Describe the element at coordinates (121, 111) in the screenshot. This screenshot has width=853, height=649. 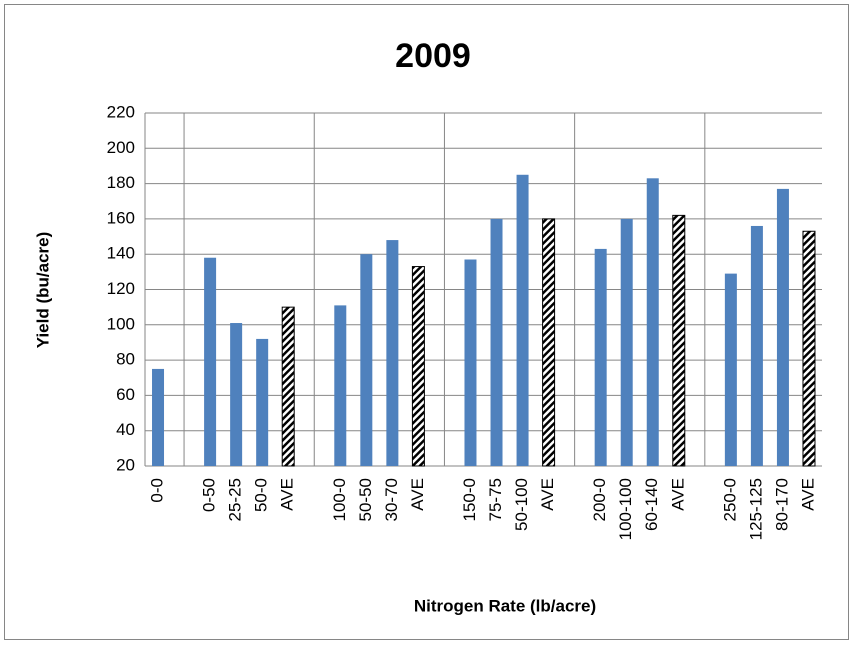
I see `y-tick-label: 220` at that location.